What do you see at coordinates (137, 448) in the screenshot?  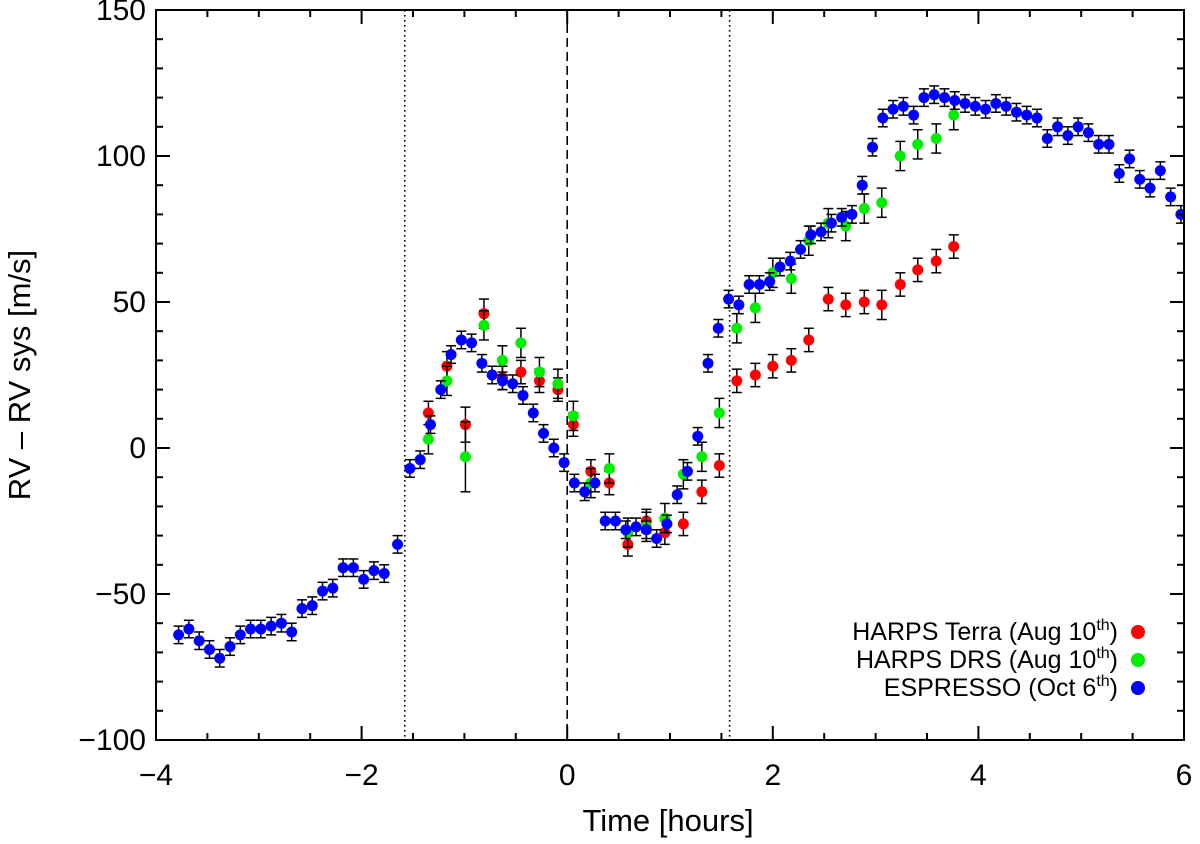 I see `y-tick-label: 0` at bounding box center [137, 448].